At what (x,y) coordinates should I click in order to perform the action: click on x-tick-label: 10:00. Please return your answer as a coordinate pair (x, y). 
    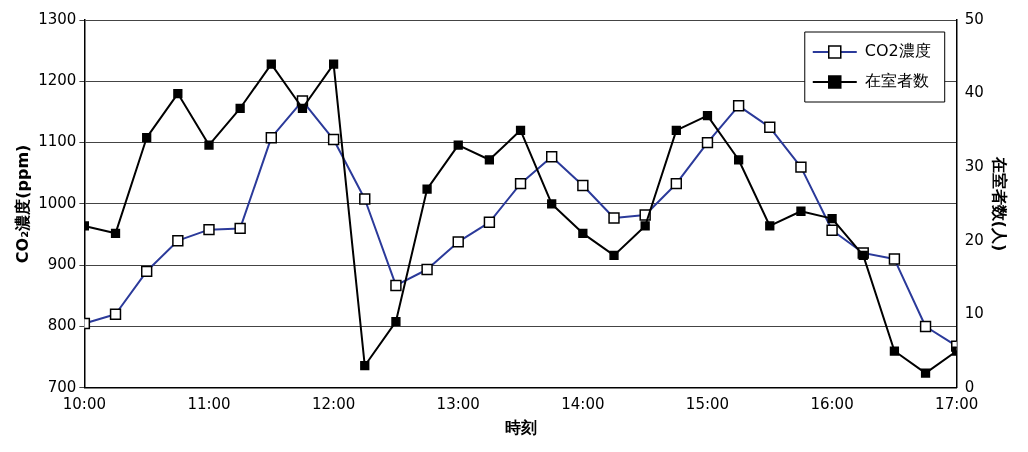
    Looking at the image, I should click on (84, 403).